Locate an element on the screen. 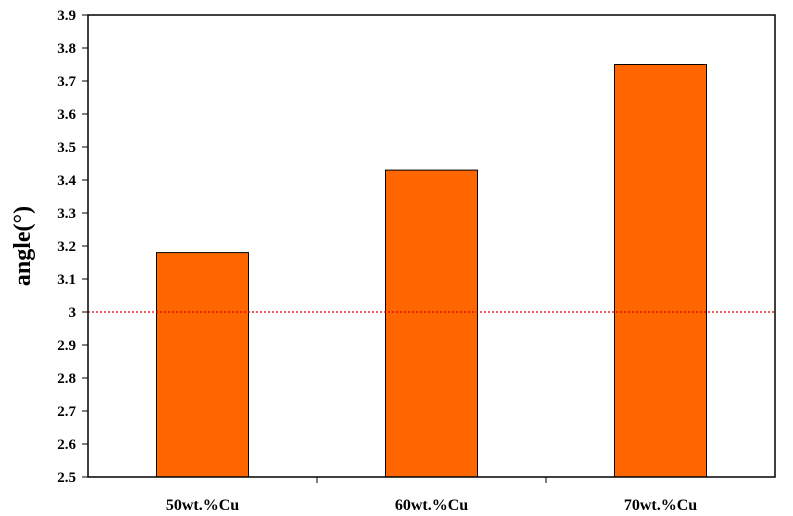 The height and width of the screenshot is (516, 793). y-axis-title: angle(°) is located at coordinates (23, 246).